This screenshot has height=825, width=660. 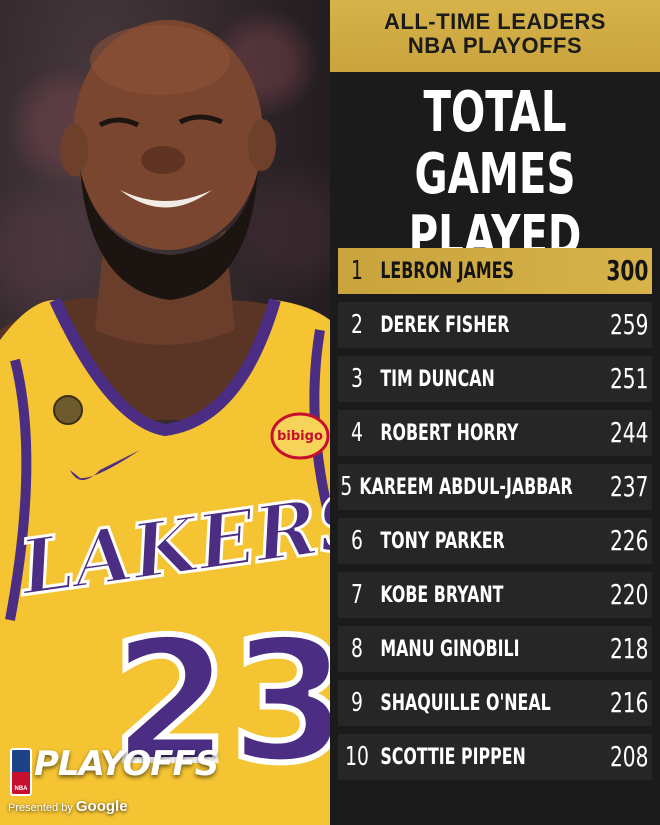 I want to click on leader-row: 10 SCOTTIE PIPPEN 208, so click(x=495, y=757).